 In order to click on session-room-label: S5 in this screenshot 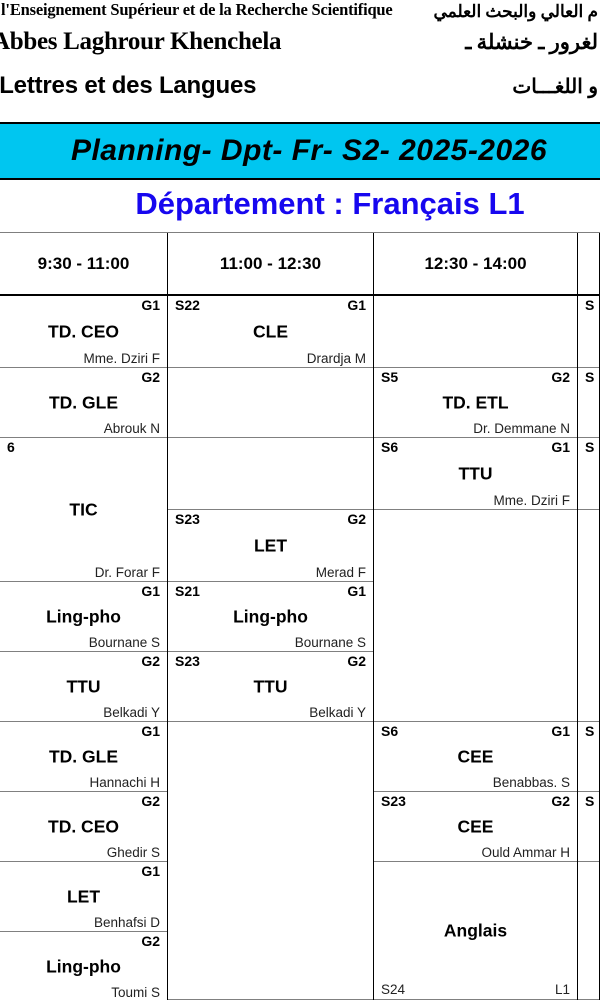, I will do `click(390, 377)`.